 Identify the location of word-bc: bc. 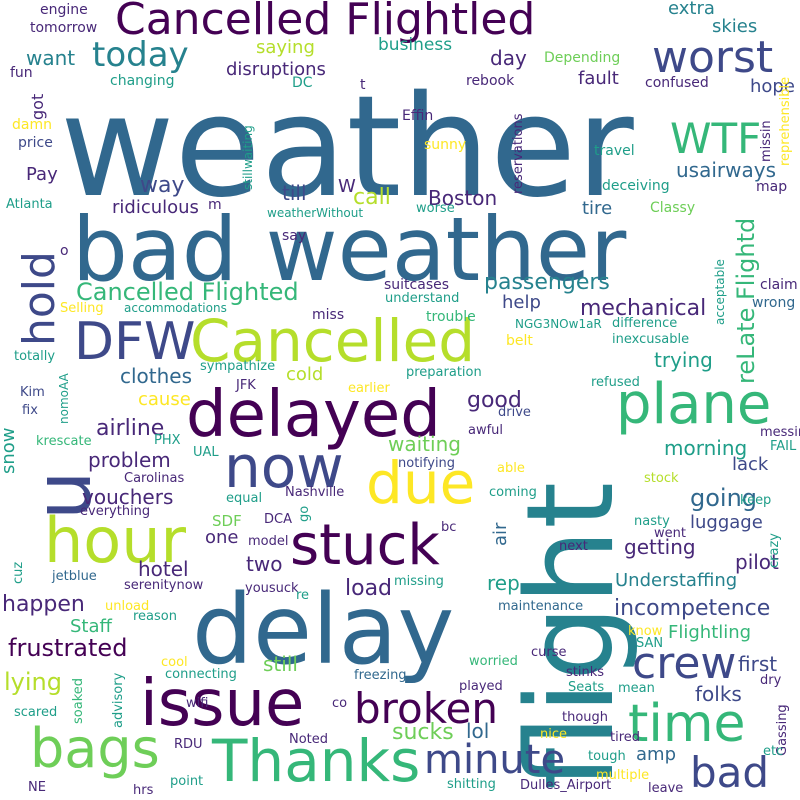
(449, 527).